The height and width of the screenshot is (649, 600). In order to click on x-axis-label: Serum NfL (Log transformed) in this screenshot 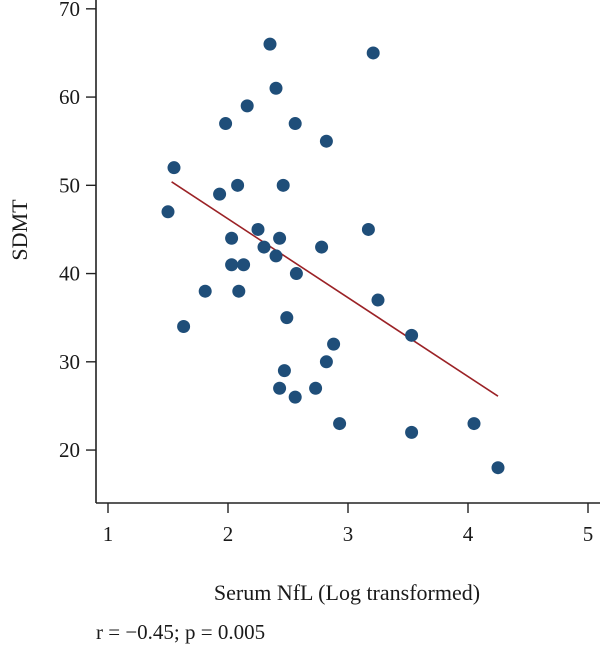, I will do `click(347, 592)`.